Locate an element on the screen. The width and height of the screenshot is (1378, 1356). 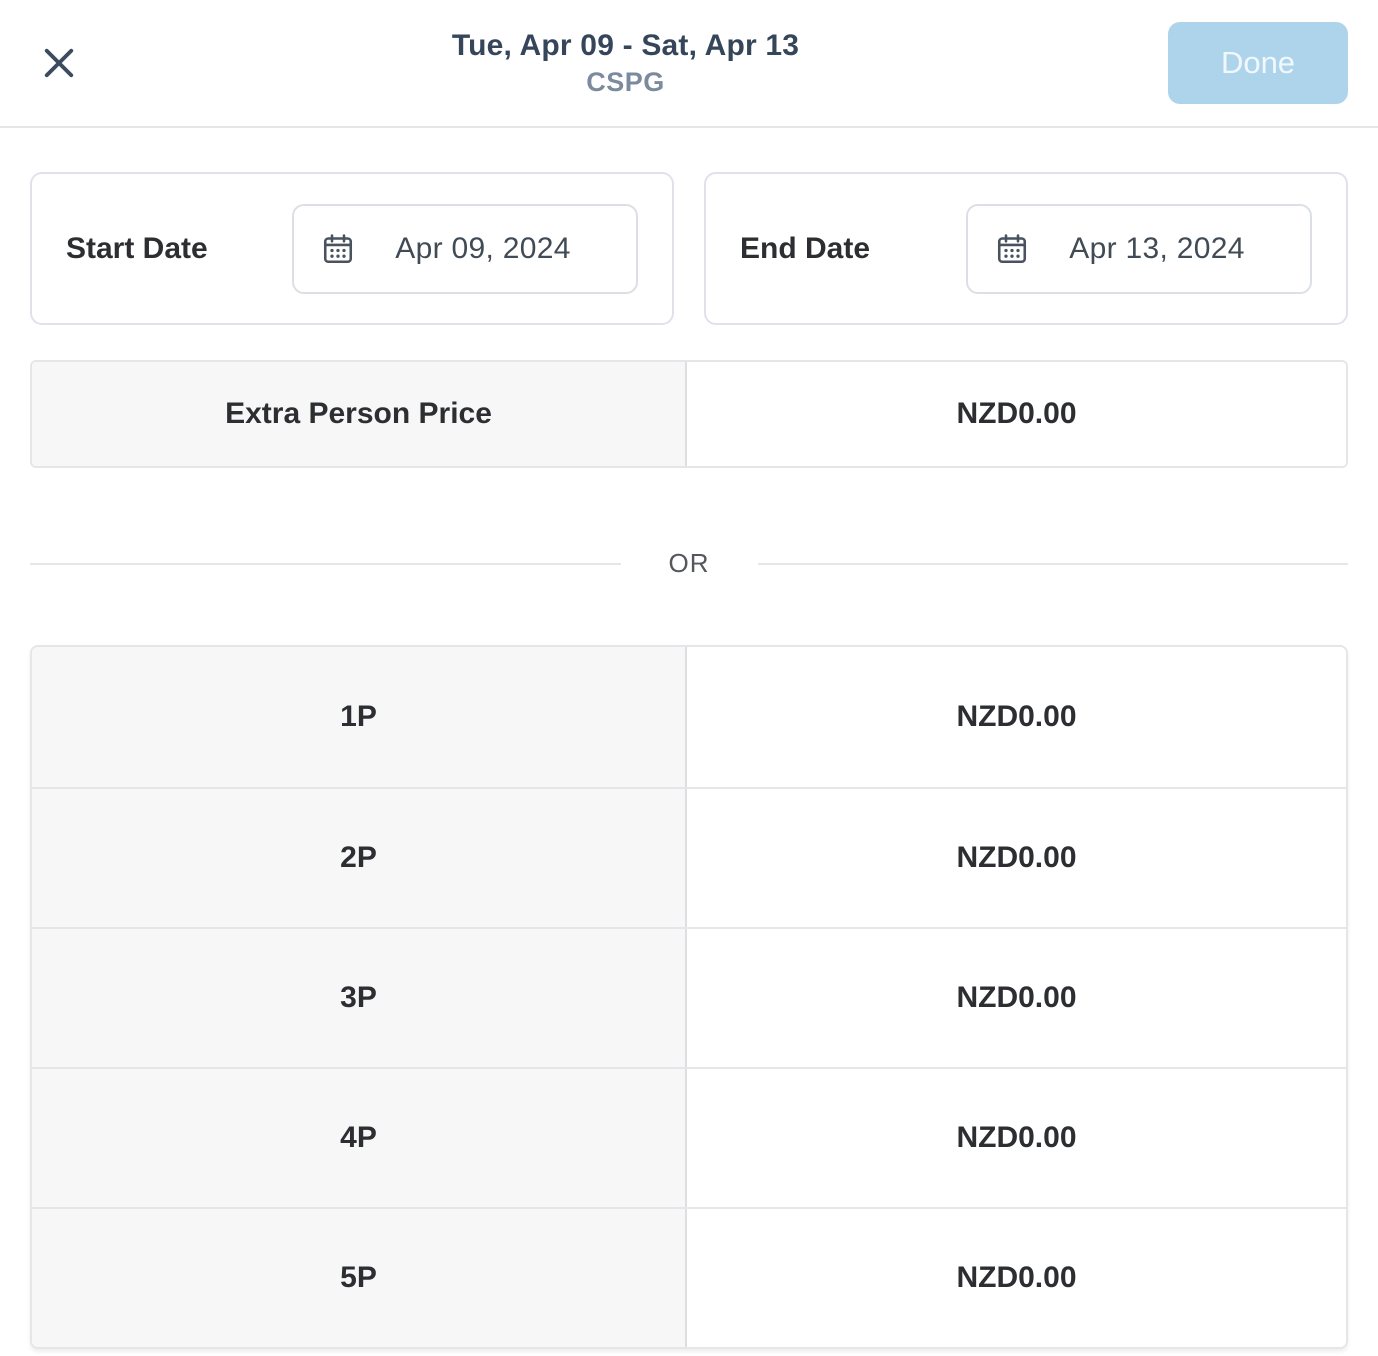
start-date-picker: Apr 09, 2024 is located at coordinates (465, 248).